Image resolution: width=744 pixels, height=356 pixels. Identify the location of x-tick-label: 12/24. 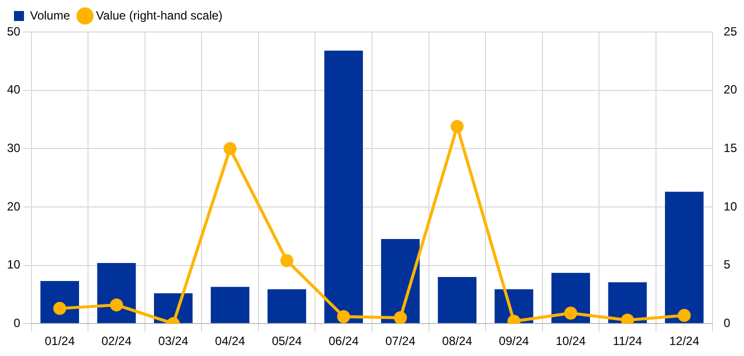
(684, 341).